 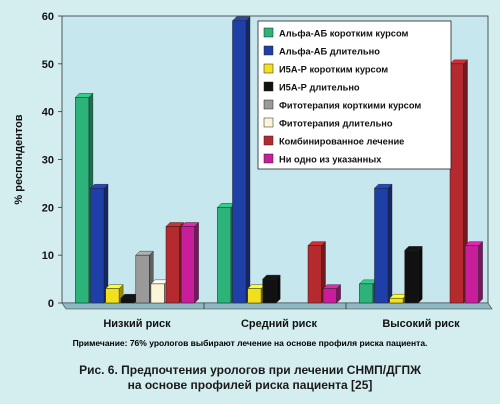 I want to click on plot-floor, so click(x=277, y=306).